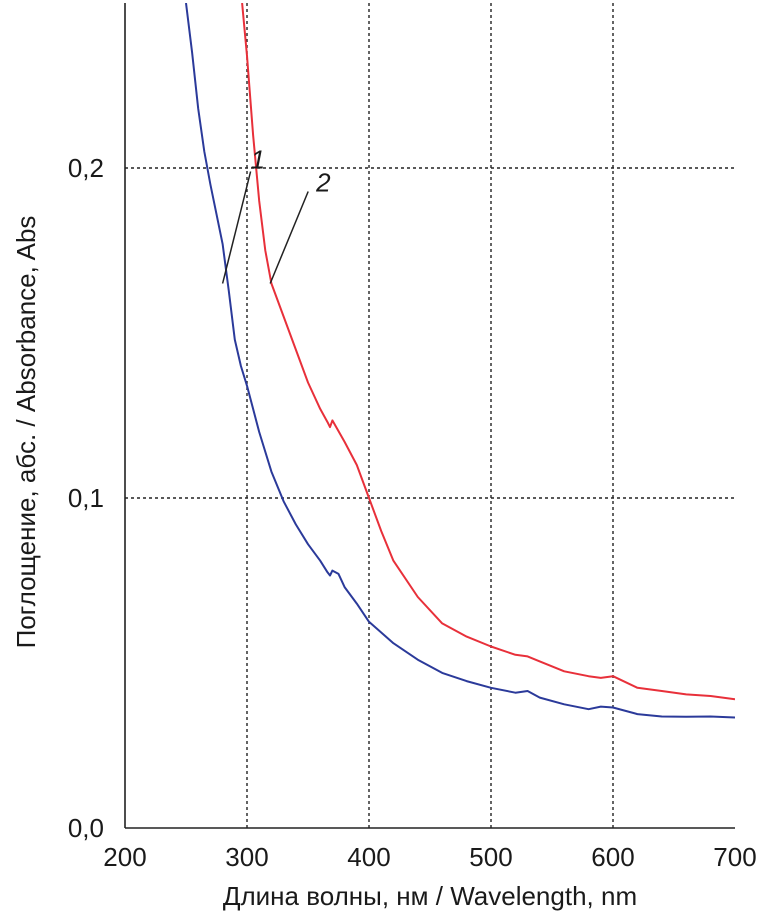 The image size is (758, 921). What do you see at coordinates (124, 857) in the screenshot?
I see `x-tick-label: 200` at bounding box center [124, 857].